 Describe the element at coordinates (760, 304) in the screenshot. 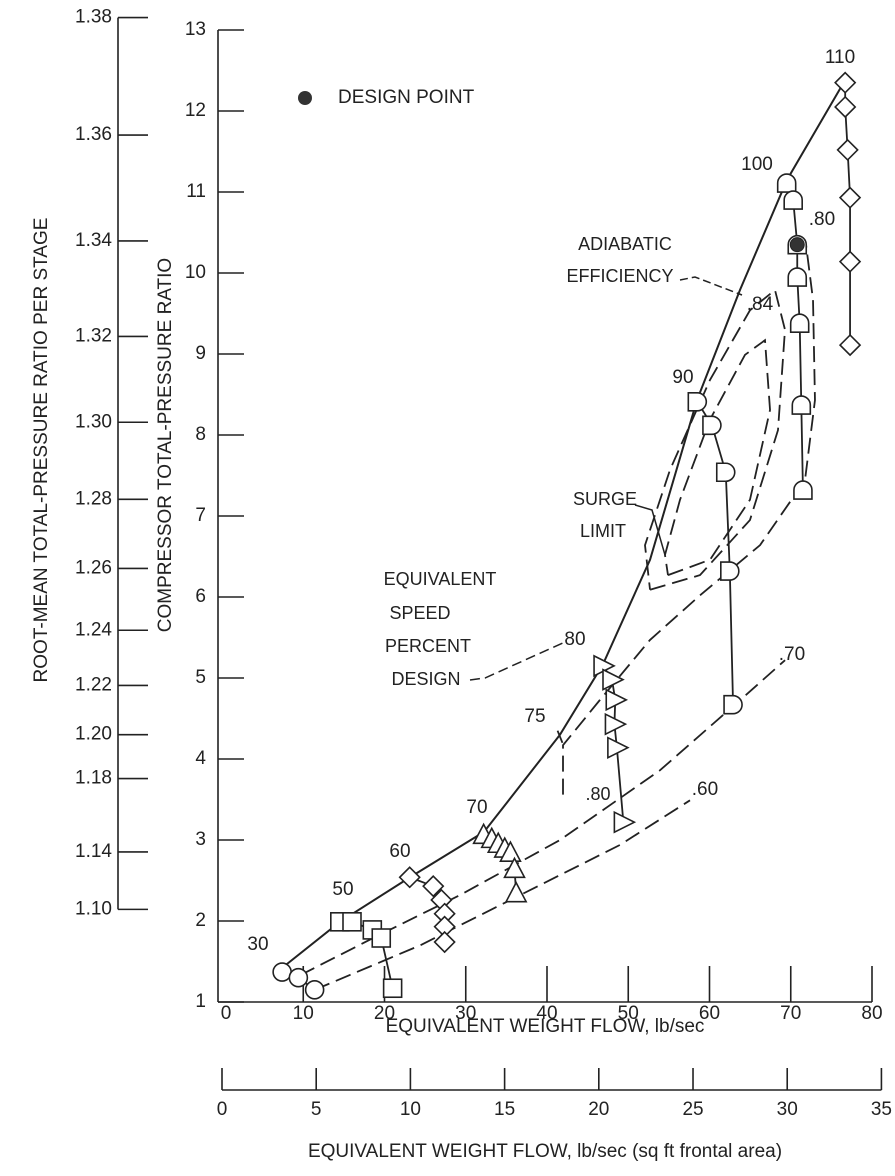

I see `contour-label: .84` at that location.